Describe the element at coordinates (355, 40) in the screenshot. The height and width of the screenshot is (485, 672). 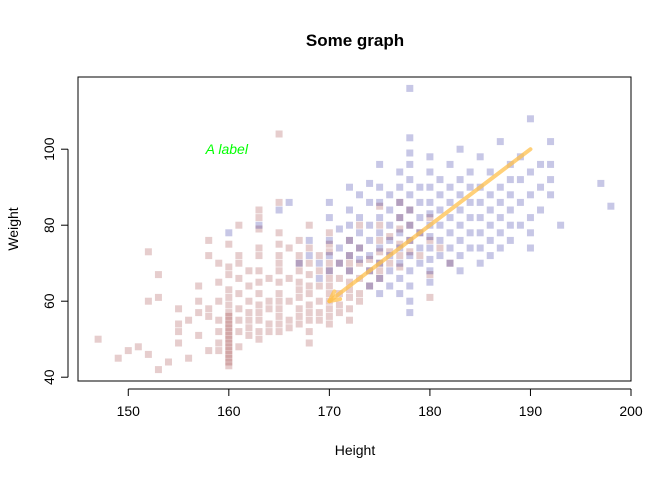
I see `chart-title: Some graph` at that location.